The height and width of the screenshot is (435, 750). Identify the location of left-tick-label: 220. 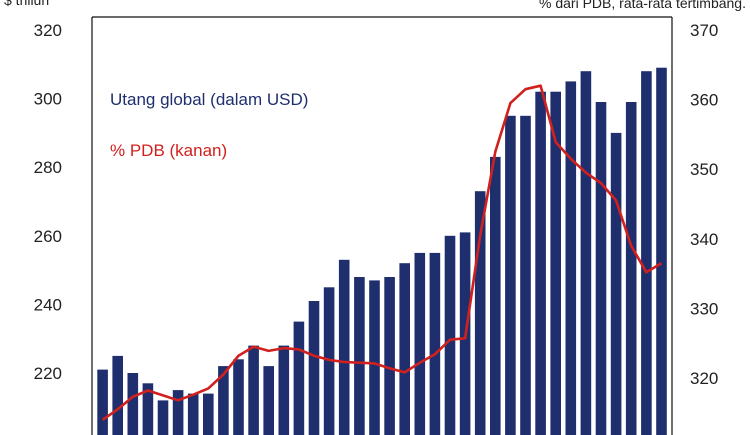
(48, 373).